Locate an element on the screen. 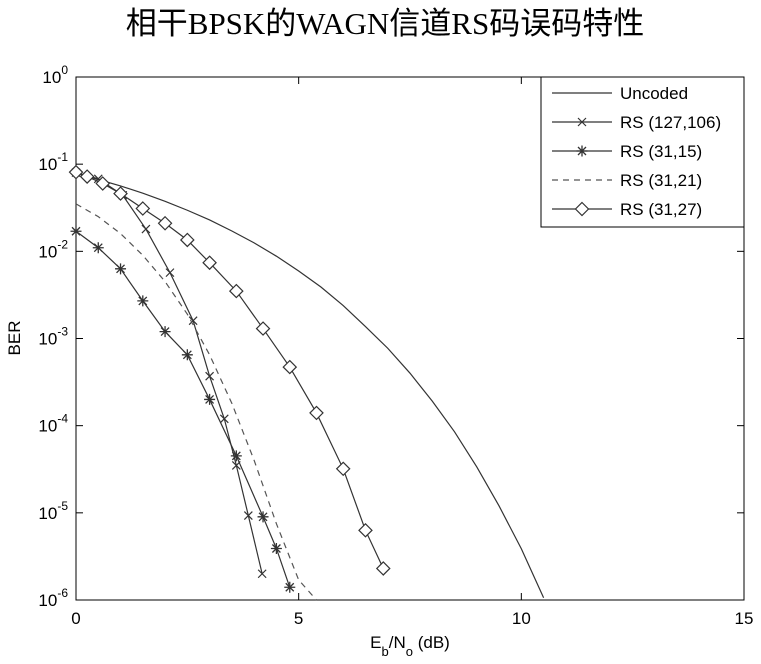 This screenshot has height=664, width=761. legend-label: RS (127,106) is located at coordinates (670, 122).